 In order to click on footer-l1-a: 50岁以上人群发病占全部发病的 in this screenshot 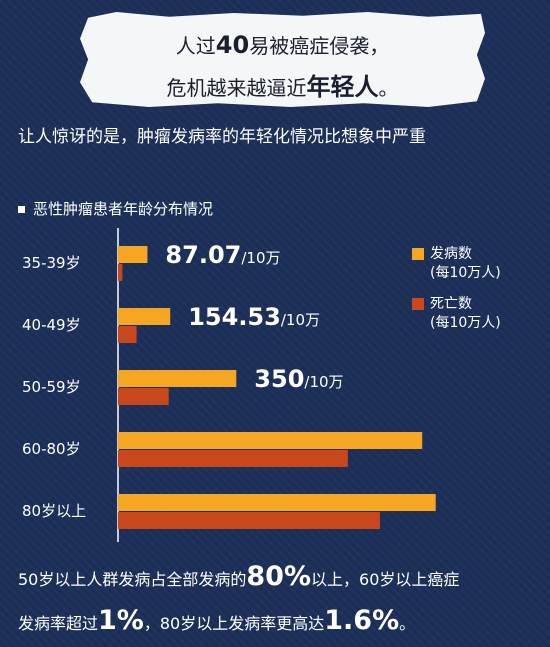, I will do `click(132, 579)`.